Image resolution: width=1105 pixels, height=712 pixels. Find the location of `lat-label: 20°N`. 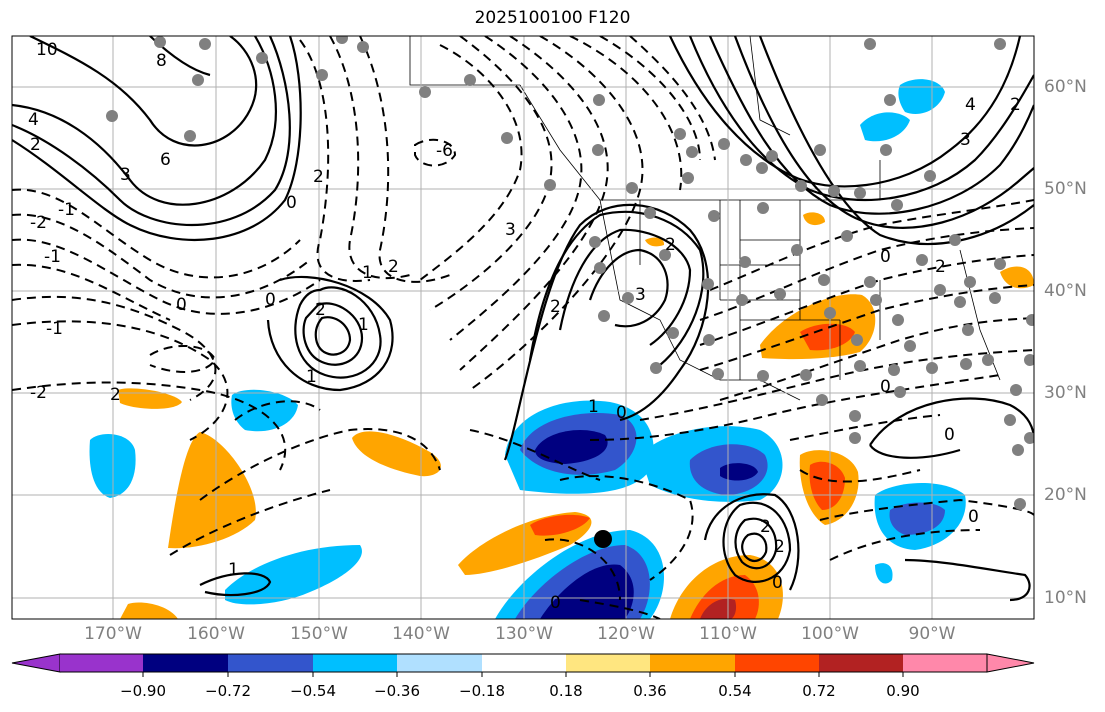

lat-label: 20°N is located at coordinates (1065, 495).